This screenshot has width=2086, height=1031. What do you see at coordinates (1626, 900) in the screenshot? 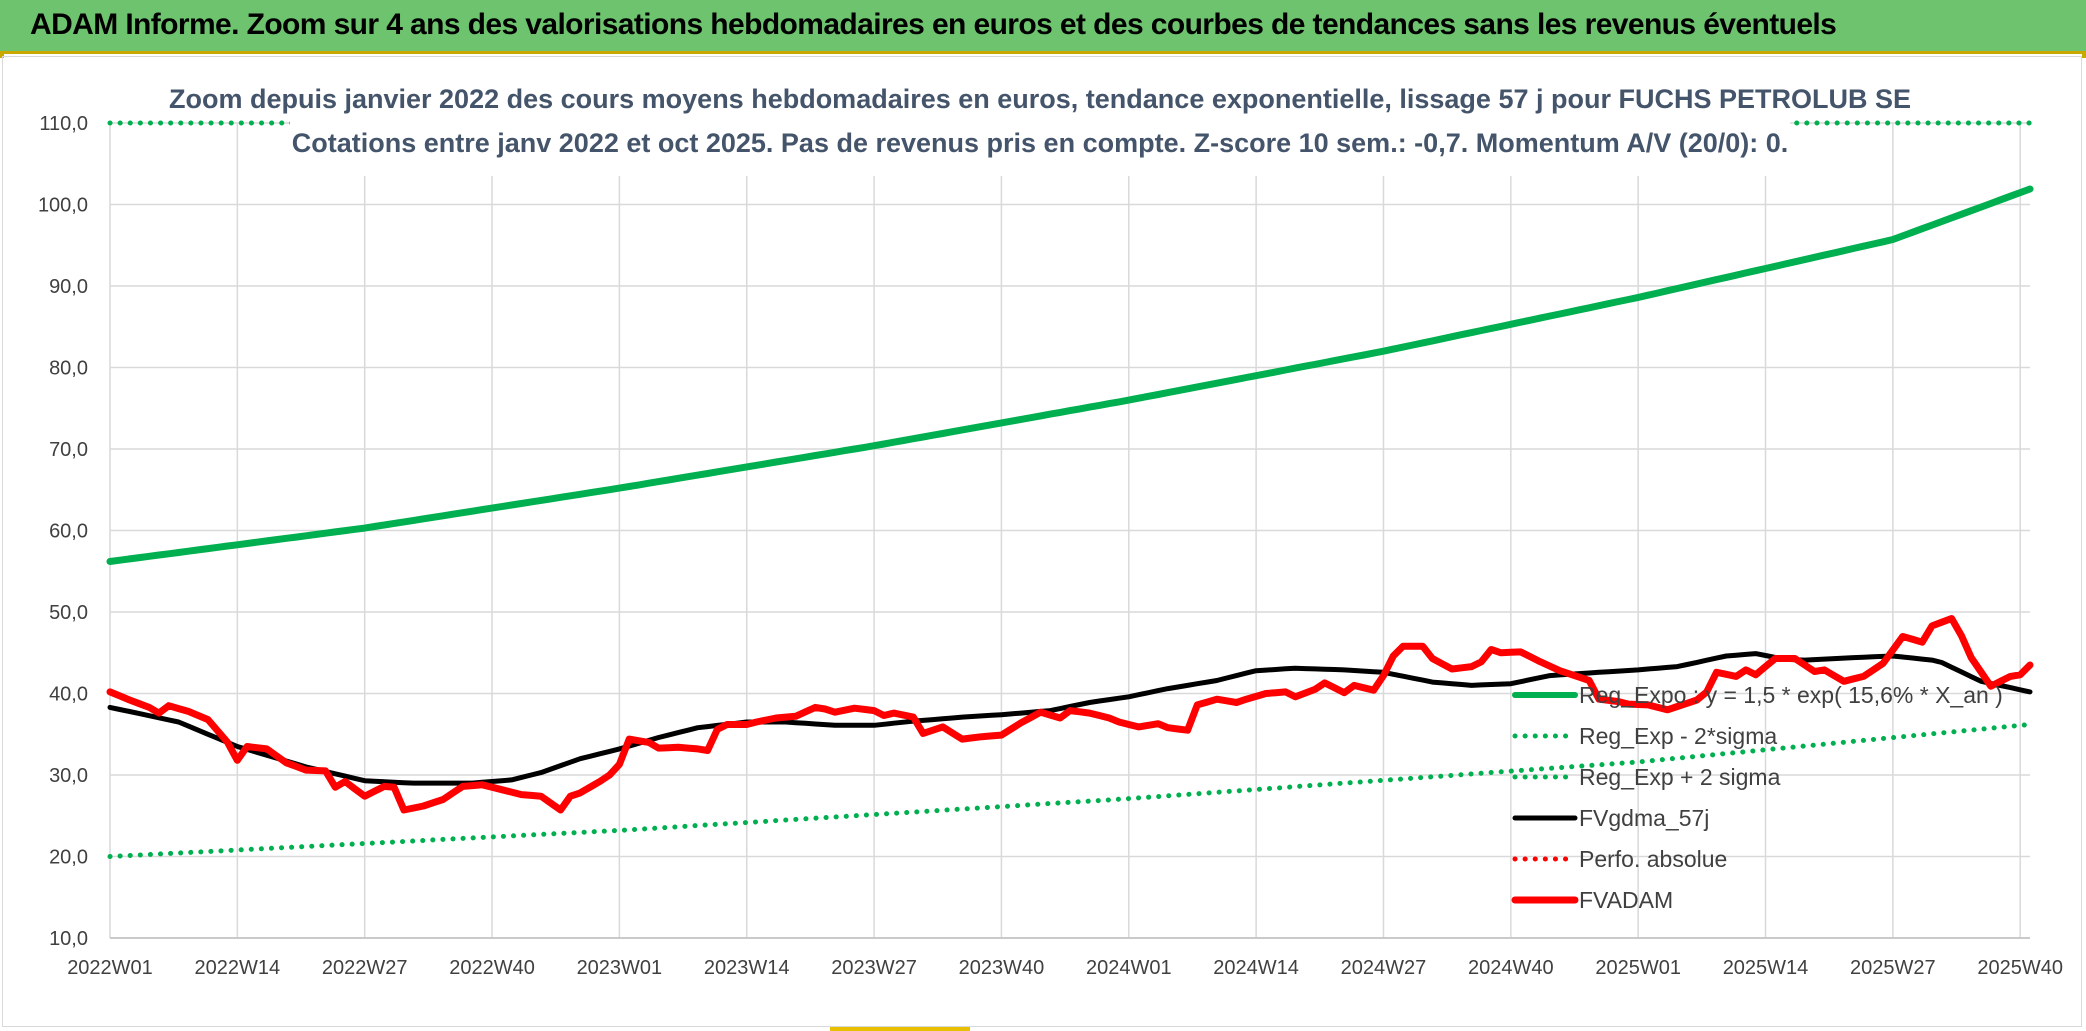
I see `legend-label: FVADAM` at bounding box center [1626, 900].